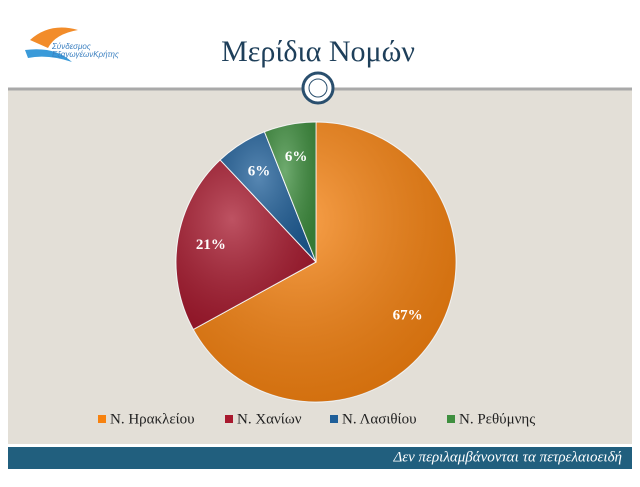  Describe the element at coordinates (318, 51) in the screenshot. I see `chart-title: Μερίδια Νομών` at that location.